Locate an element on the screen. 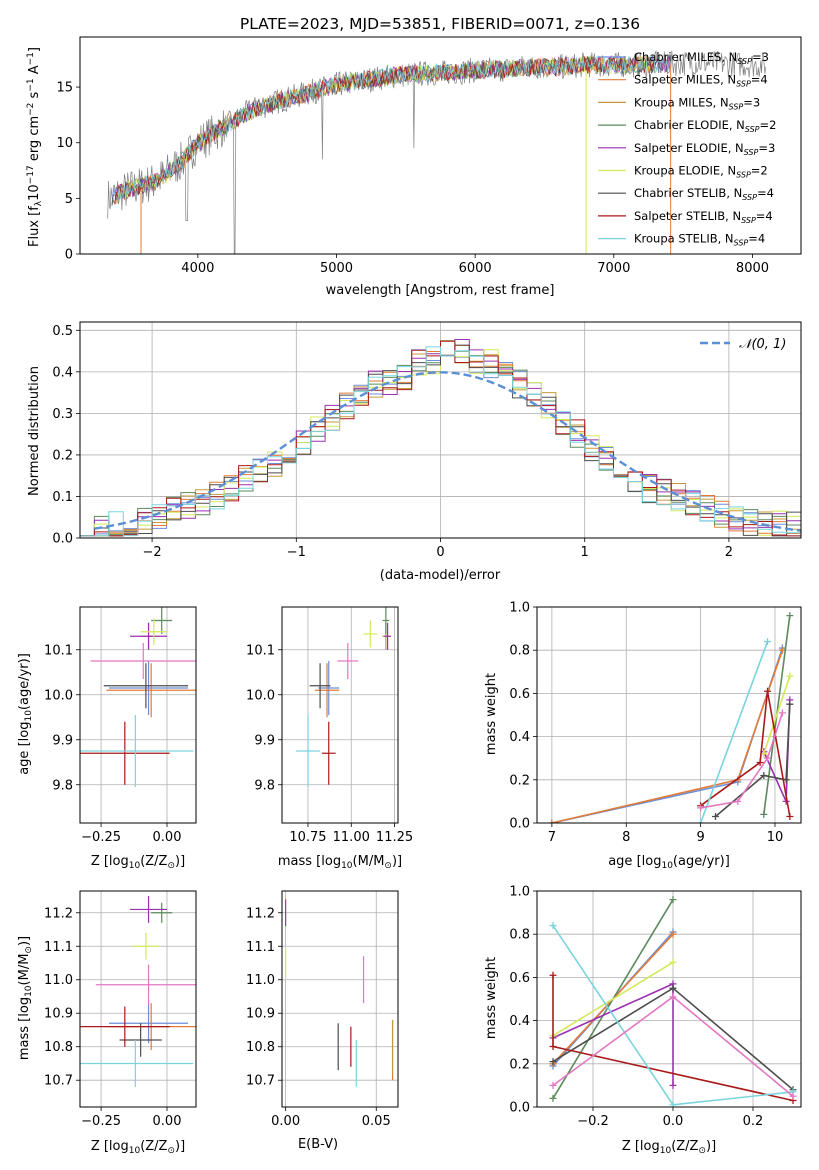 This screenshot has height=1170, width=819. spectrum-xtick-label-0: 4000 is located at coordinates (197, 268).